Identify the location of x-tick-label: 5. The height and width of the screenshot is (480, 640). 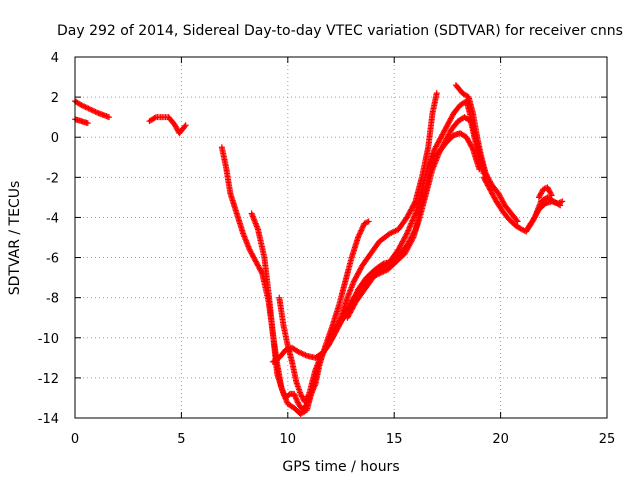
(181, 439).